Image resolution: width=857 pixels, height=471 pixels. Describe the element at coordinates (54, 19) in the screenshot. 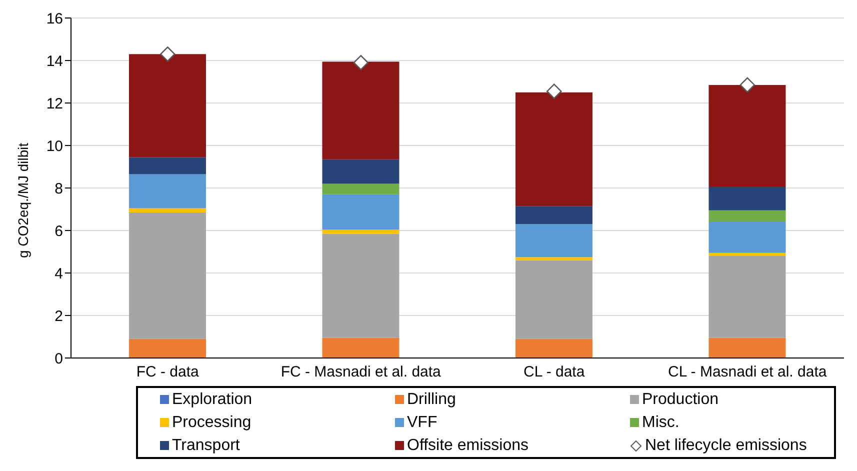

I see `y-tick-label: 16` at that location.